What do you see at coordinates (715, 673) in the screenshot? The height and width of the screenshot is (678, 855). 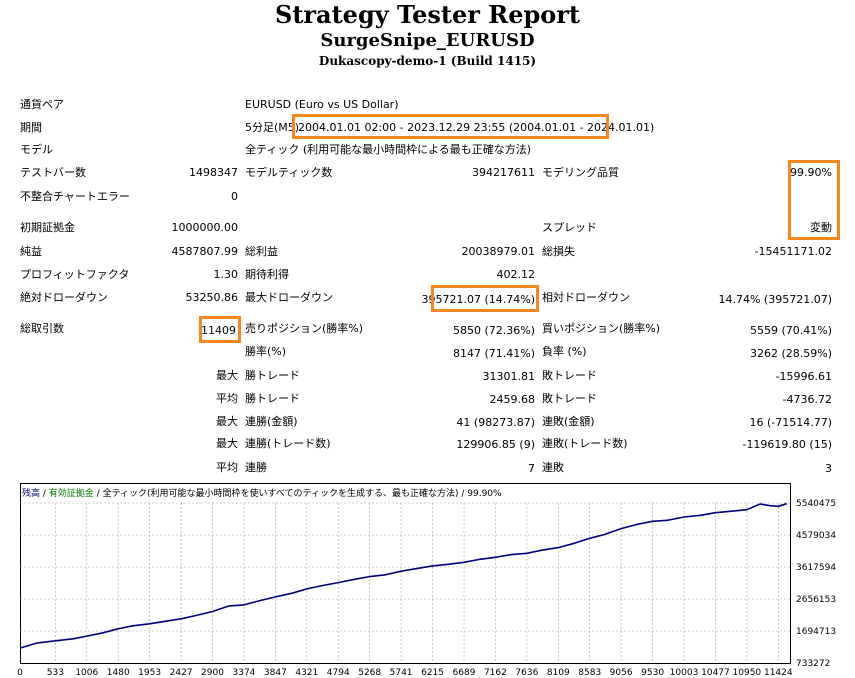 I see `x-tick-label: 10477` at bounding box center [715, 673].